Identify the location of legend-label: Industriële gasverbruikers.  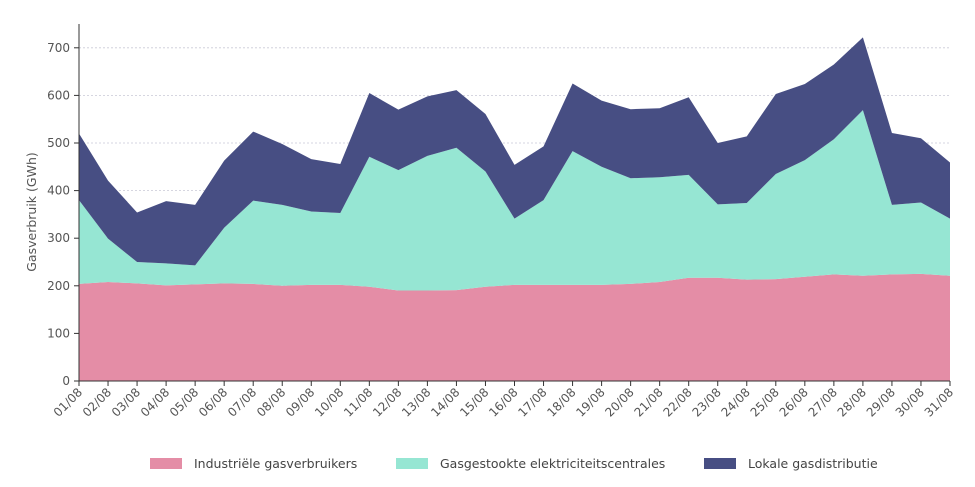
(275, 463).